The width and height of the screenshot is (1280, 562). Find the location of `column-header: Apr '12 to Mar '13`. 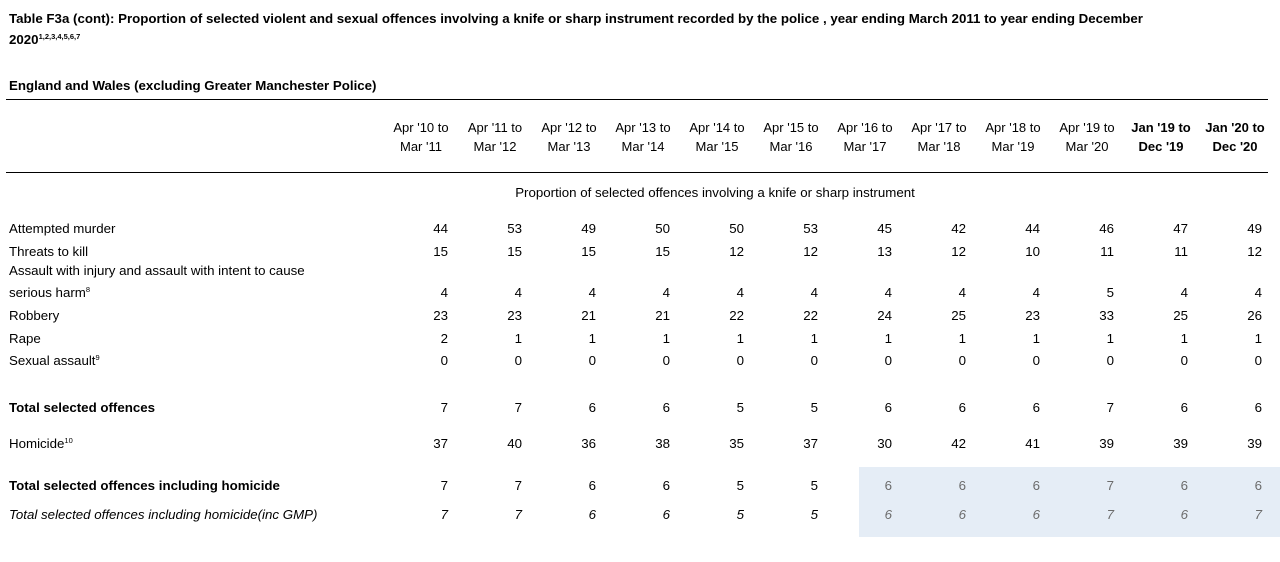

column-header: Apr '12 to Mar '13 is located at coordinates (569, 137).